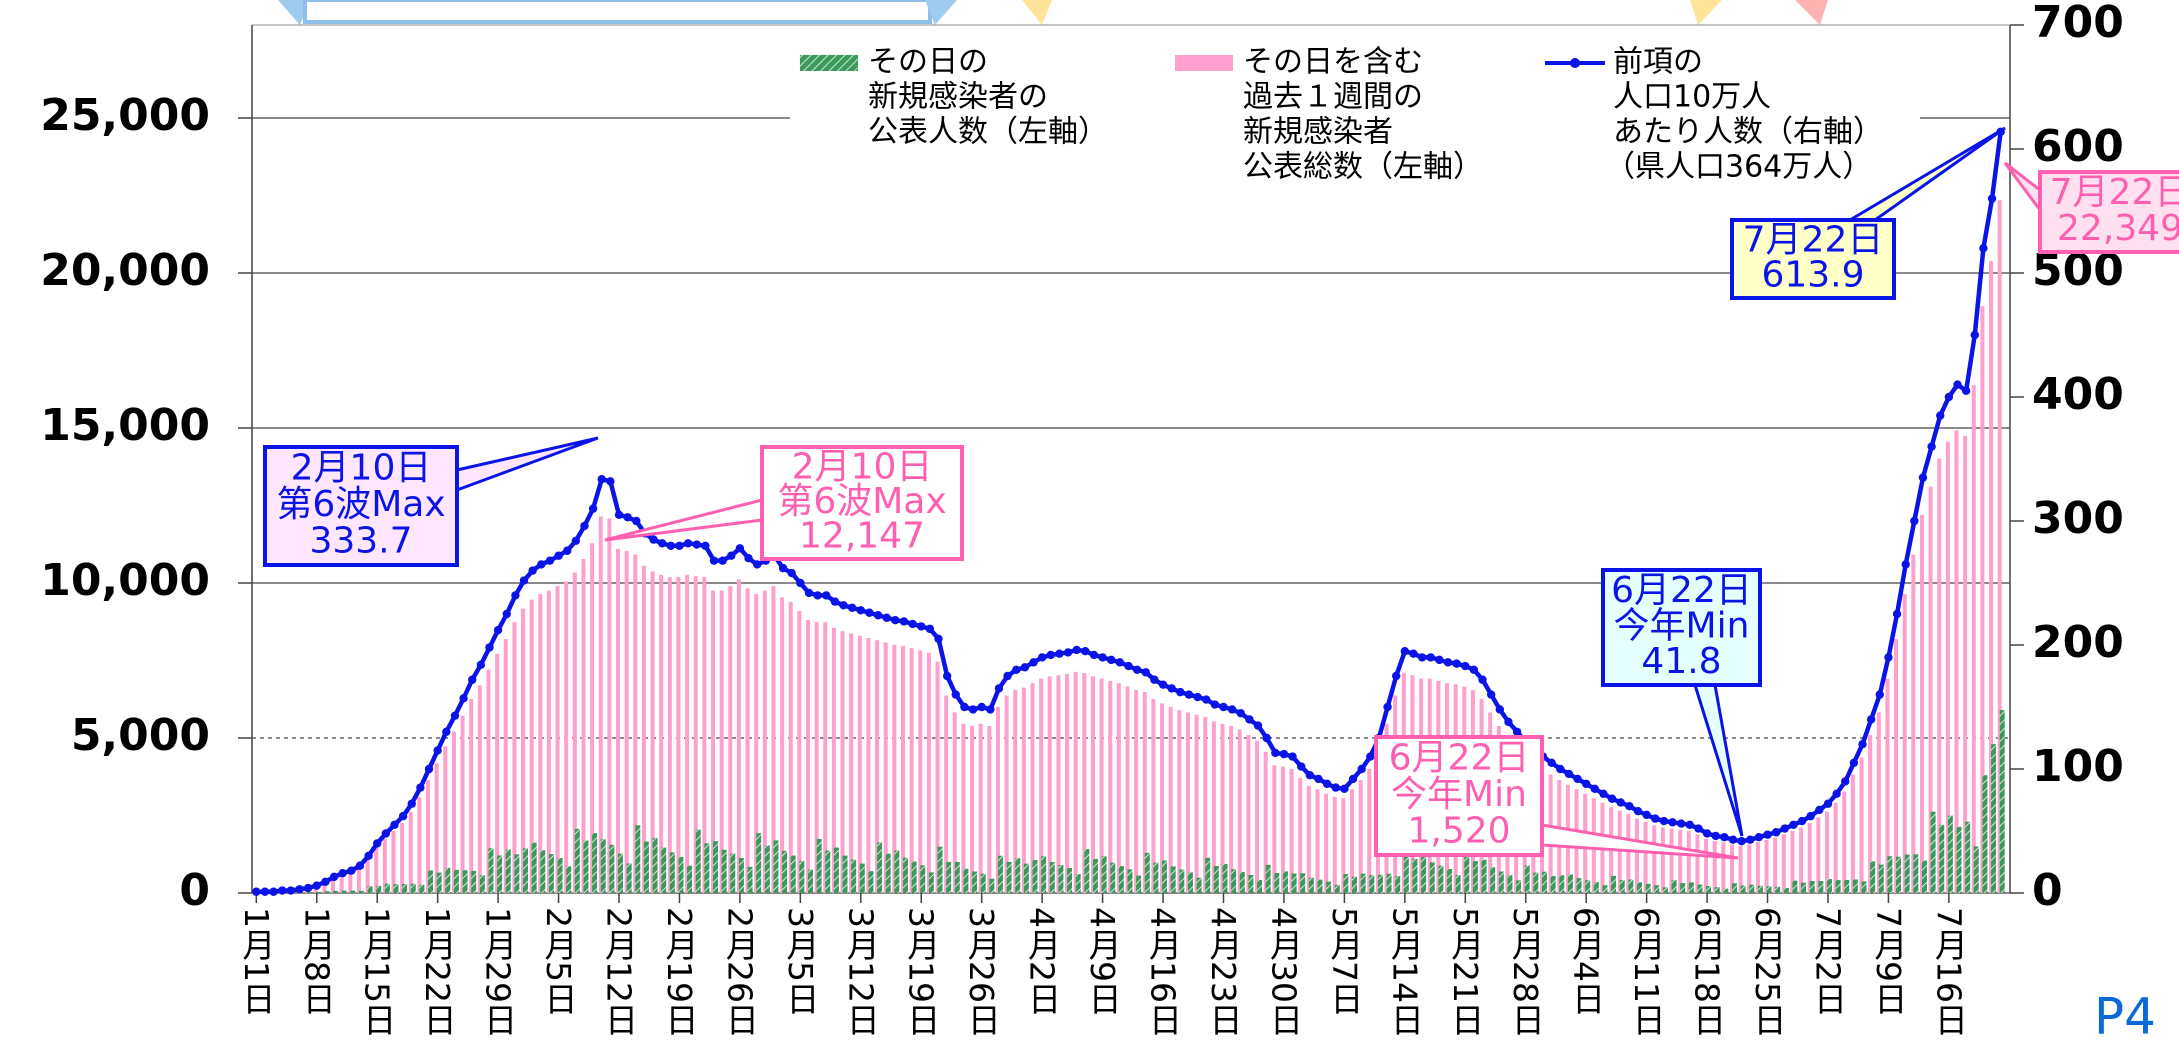  Describe the element at coordinates (194, 890) in the screenshot. I see `y-tick-label: 0` at that location.